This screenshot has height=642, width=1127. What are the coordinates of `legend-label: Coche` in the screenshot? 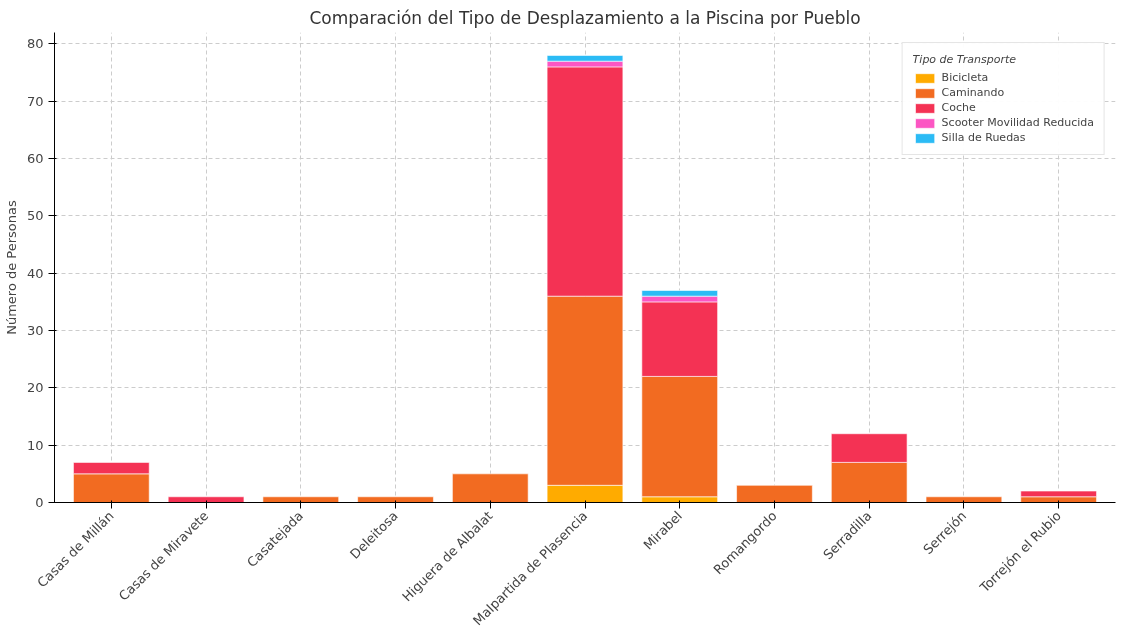 It's located at (958, 107).